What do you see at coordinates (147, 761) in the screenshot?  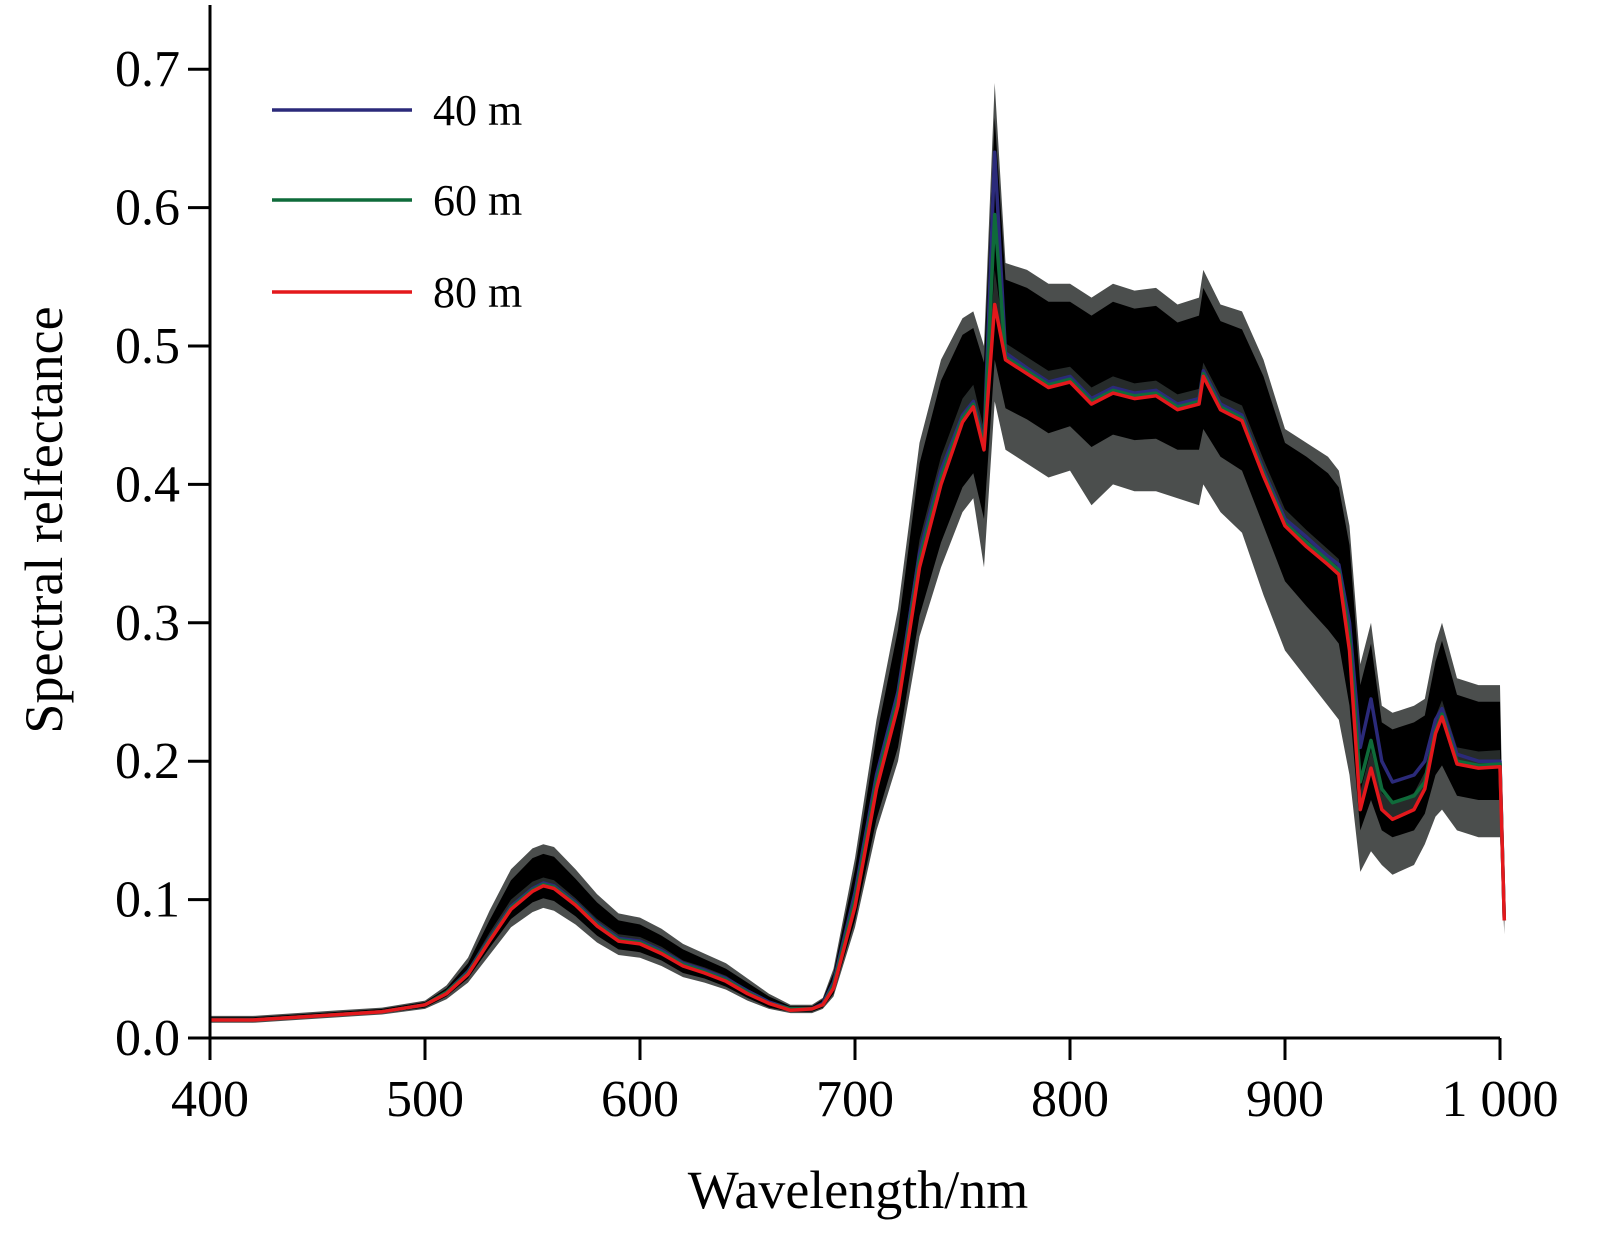 I see `y-tick-label: 0.2` at bounding box center [147, 761].